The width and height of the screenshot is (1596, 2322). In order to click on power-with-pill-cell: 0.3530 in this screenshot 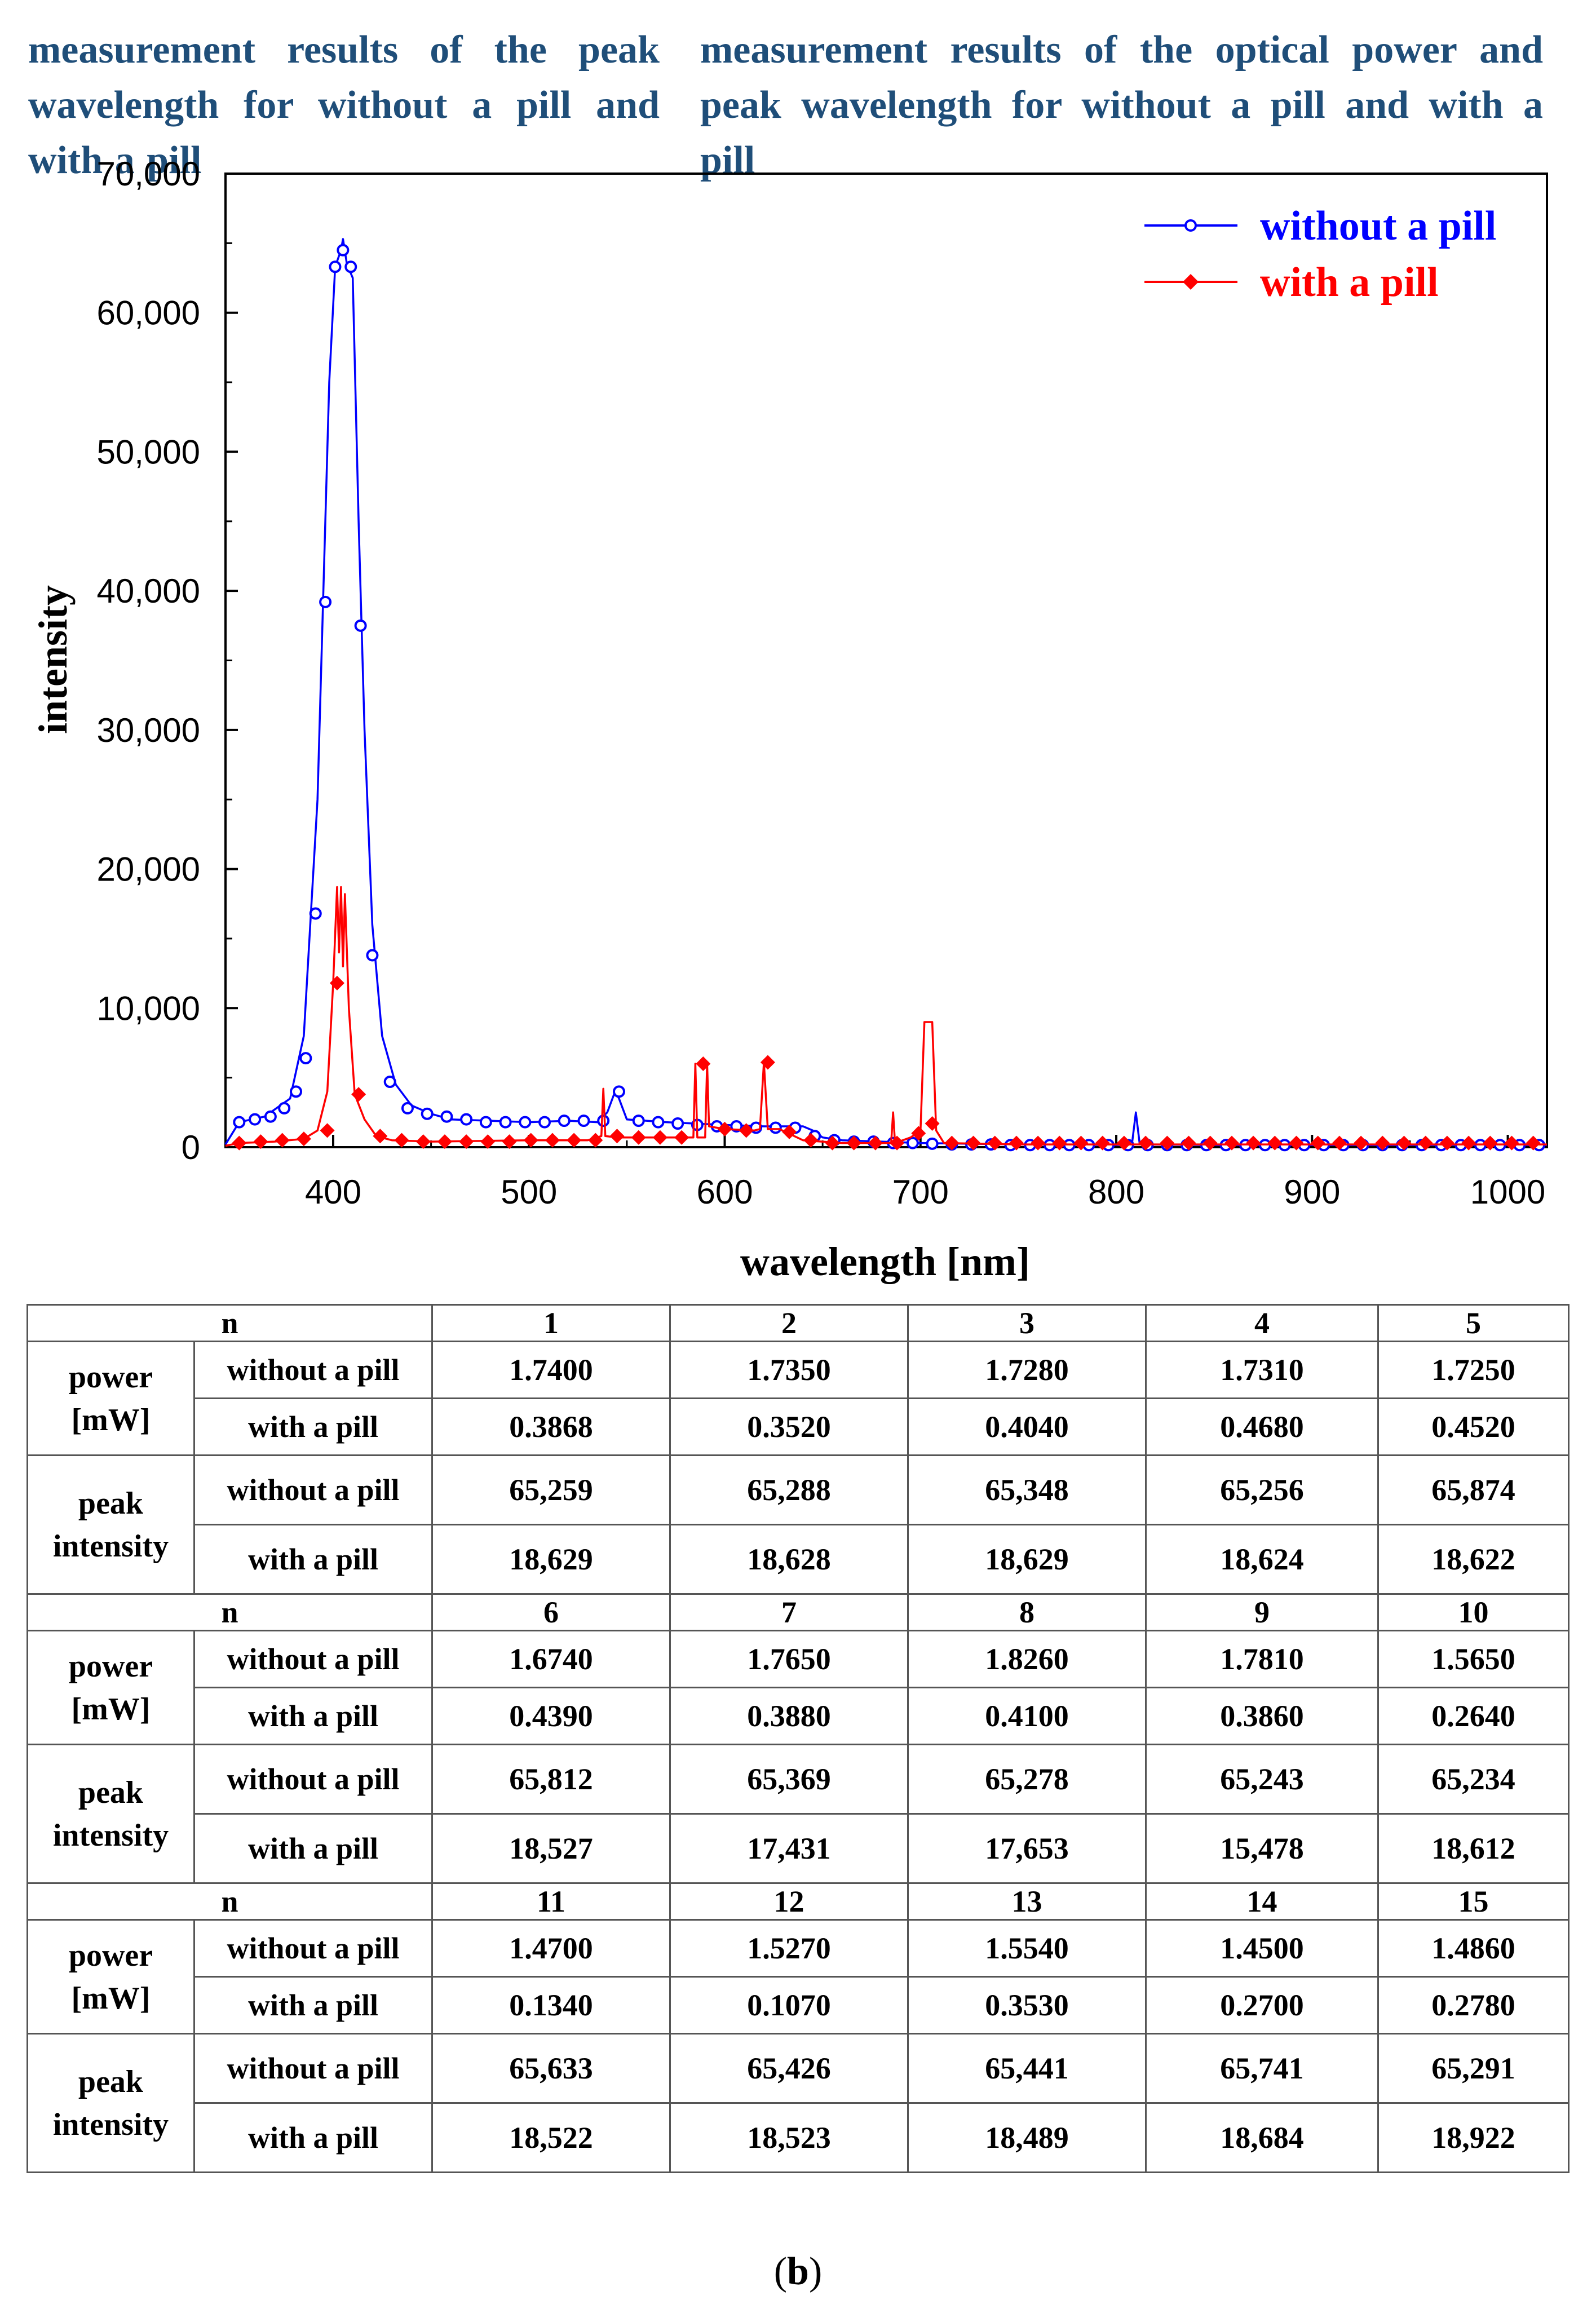, I will do `click(1027, 2005)`.